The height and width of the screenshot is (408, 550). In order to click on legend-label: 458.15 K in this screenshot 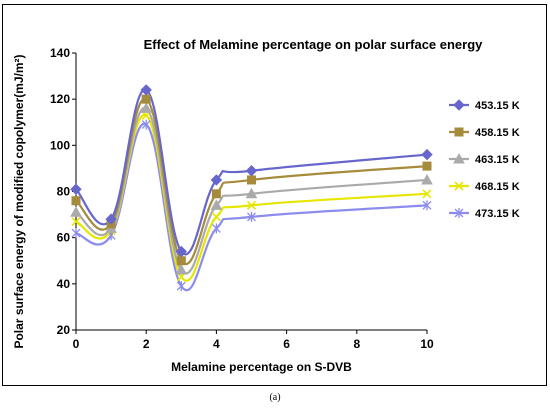, I will do `click(497, 133)`.